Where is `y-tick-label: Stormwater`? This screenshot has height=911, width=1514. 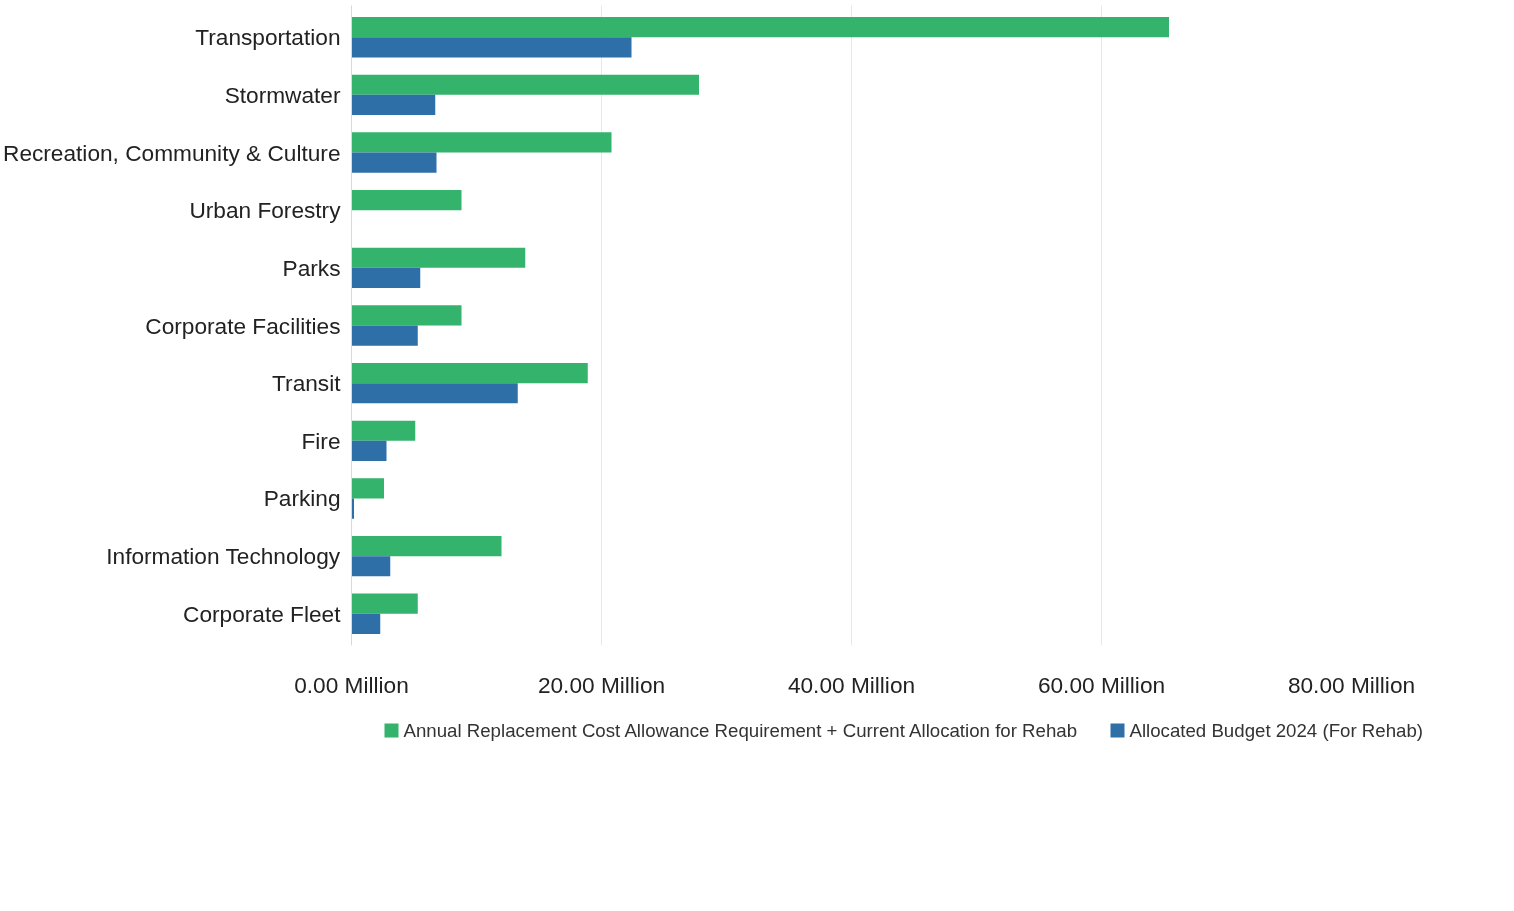 y-tick-label: Stormwater is located at coordinates (282, 94).